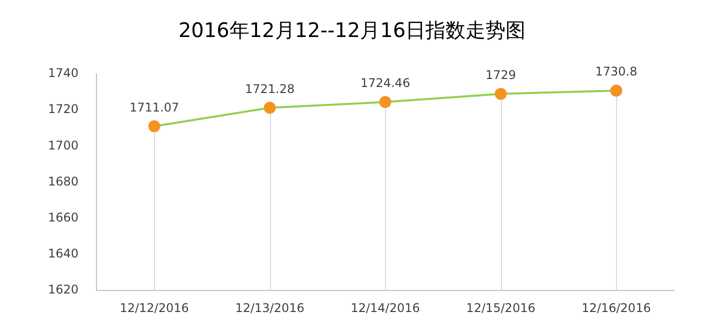 This screenshot has width=714, height=329. Describe the element at coordinates (500, 75) in the screenshot. I see `data-label: 1729` at that location.